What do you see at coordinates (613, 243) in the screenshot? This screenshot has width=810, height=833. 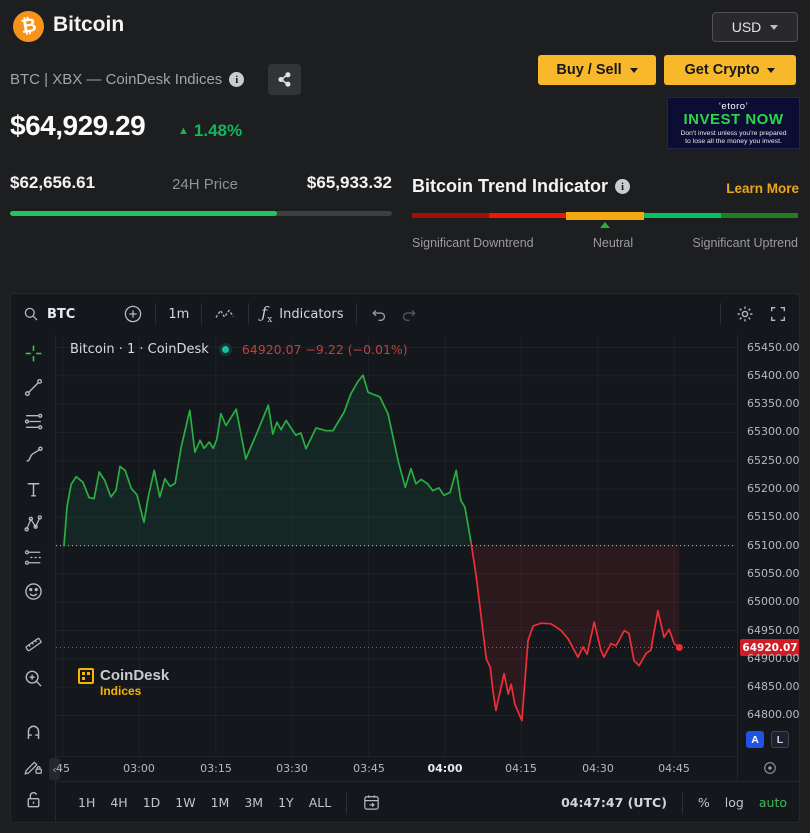 I see `trend-label-neutral: Neutral` at bounding box center [613, 243].